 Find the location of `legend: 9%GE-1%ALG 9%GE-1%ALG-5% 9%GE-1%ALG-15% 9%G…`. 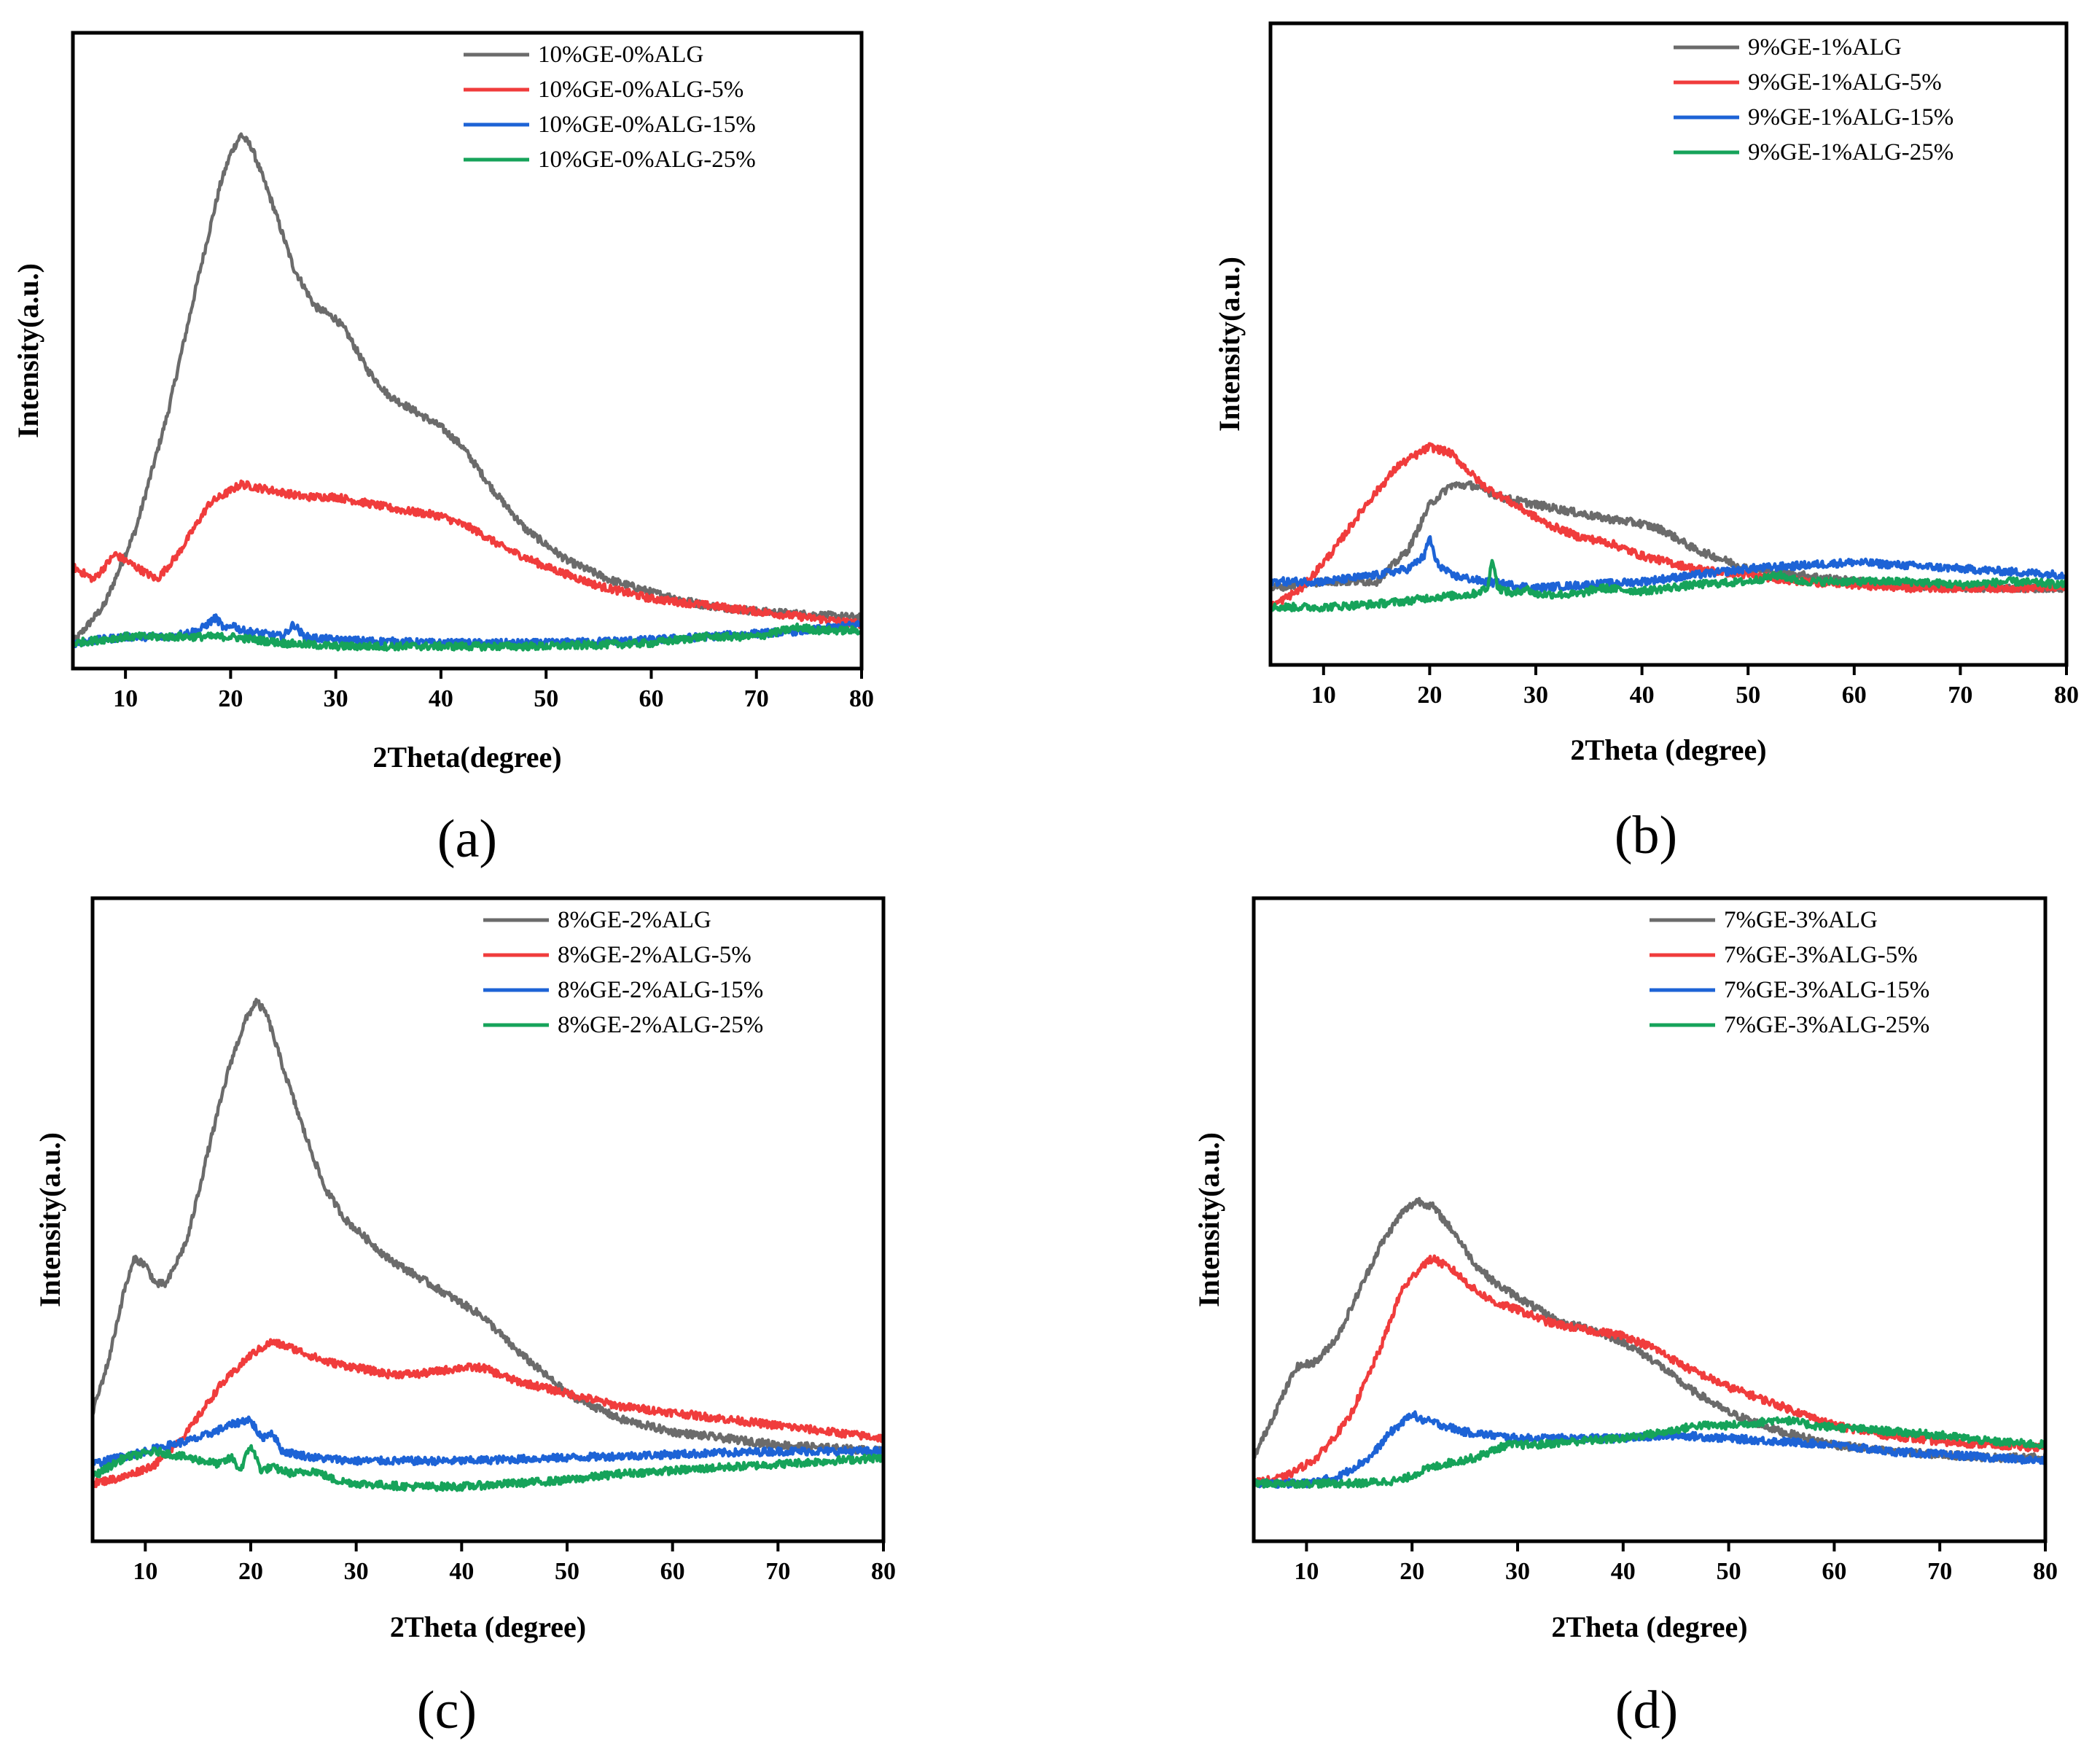

legend: 9%GE-1%ALG 9%GE-1%ALG-5% 9%GE-1%ALG-15% 9%G… is located at coordinates (1813, 100).